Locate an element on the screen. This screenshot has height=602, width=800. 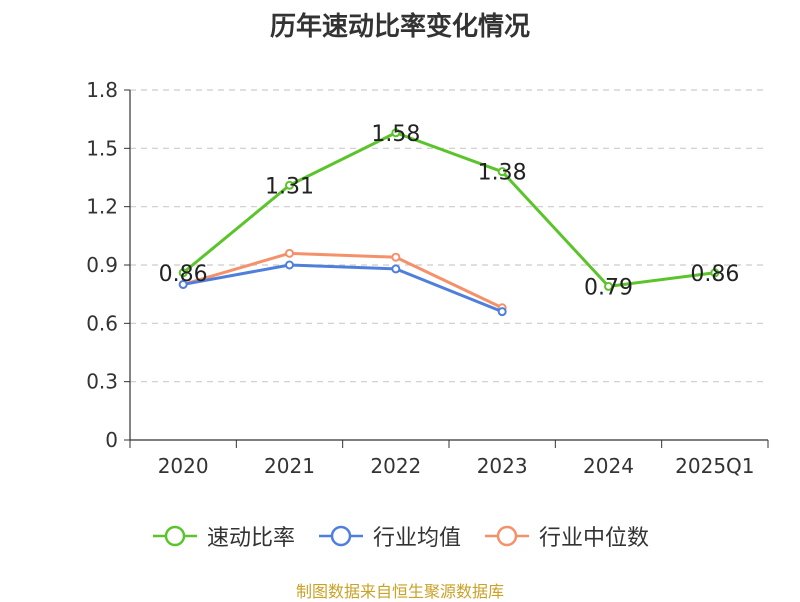
legend-item: 行业中位数 is located at coordinates (566, 536).